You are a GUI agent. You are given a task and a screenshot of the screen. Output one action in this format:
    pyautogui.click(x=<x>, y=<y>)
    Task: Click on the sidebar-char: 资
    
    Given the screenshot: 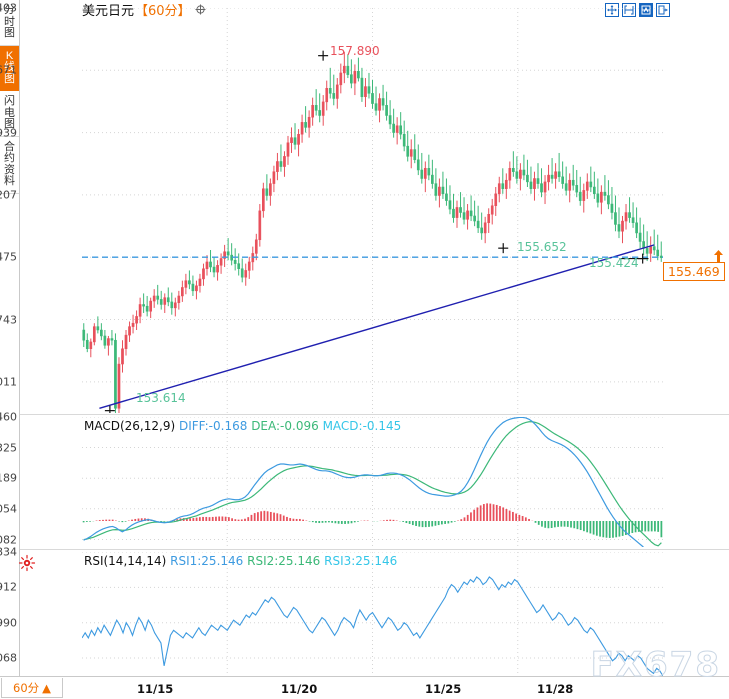 What is the action you would take?
    pyautogui.click(x=9, y=169)
    